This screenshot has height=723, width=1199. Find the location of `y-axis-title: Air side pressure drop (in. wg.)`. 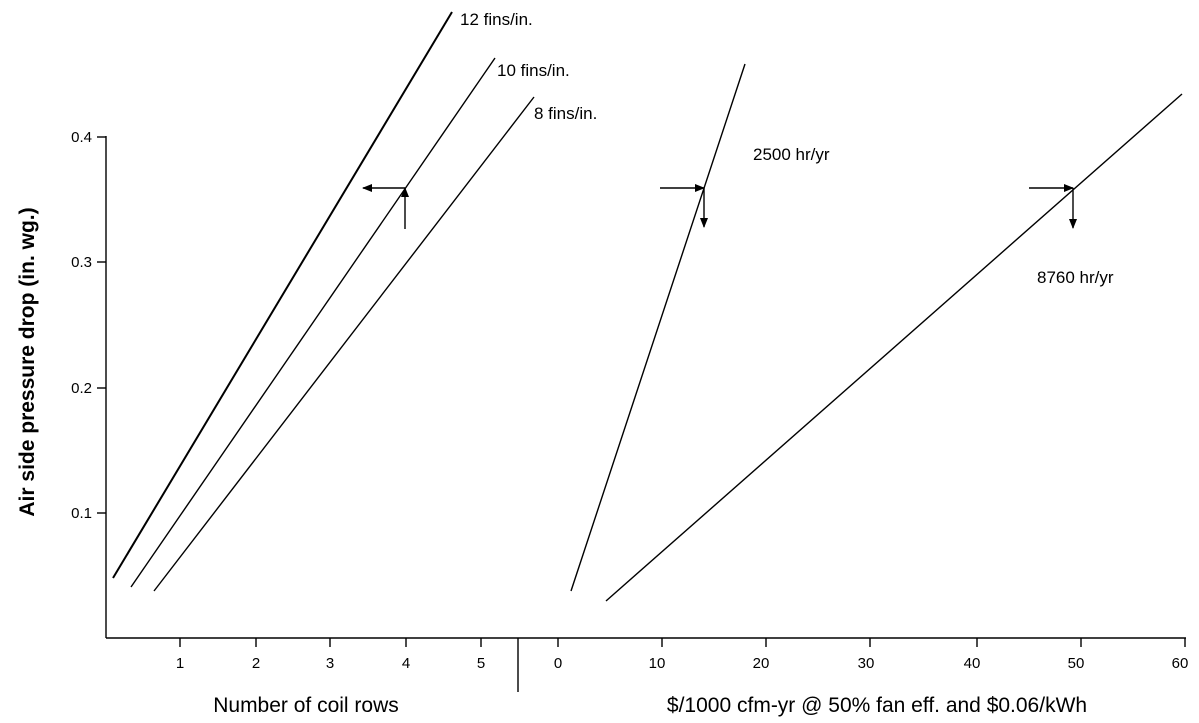

y-axis-title: Air side pressure drop (in. wg.) is located at coordinates (27, 361).